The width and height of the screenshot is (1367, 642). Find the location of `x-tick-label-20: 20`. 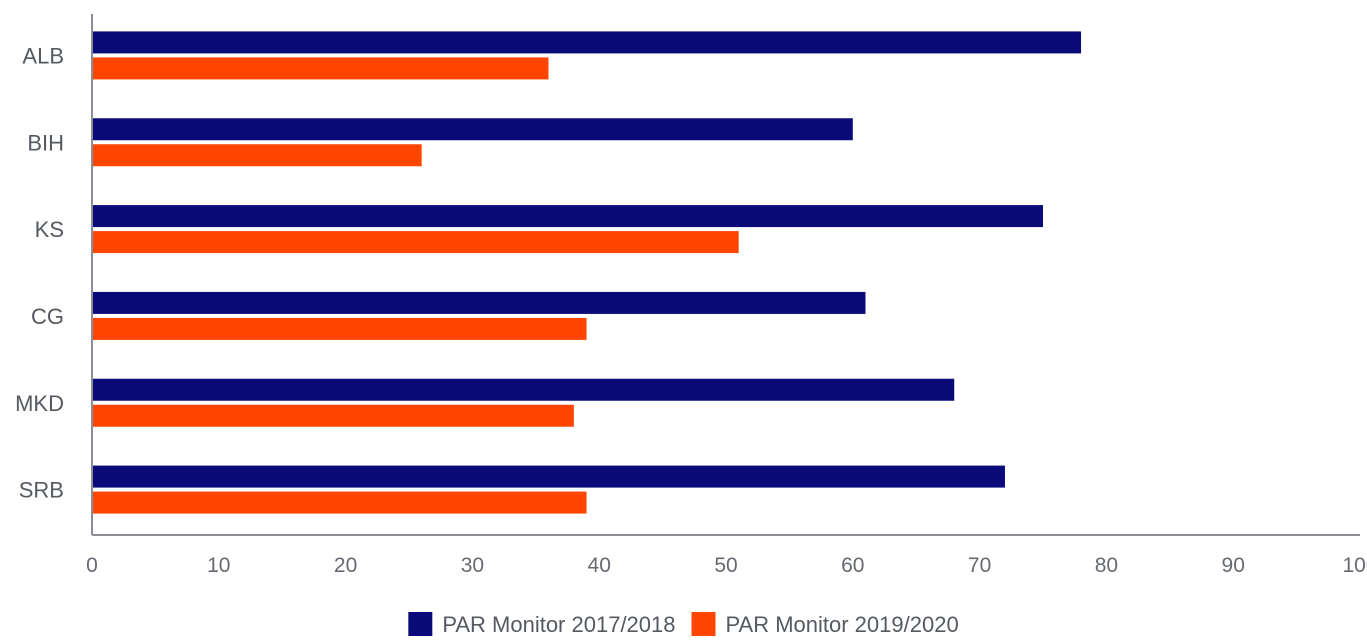

x-tick-label-20: 20 is located at coordinates (345, 565).